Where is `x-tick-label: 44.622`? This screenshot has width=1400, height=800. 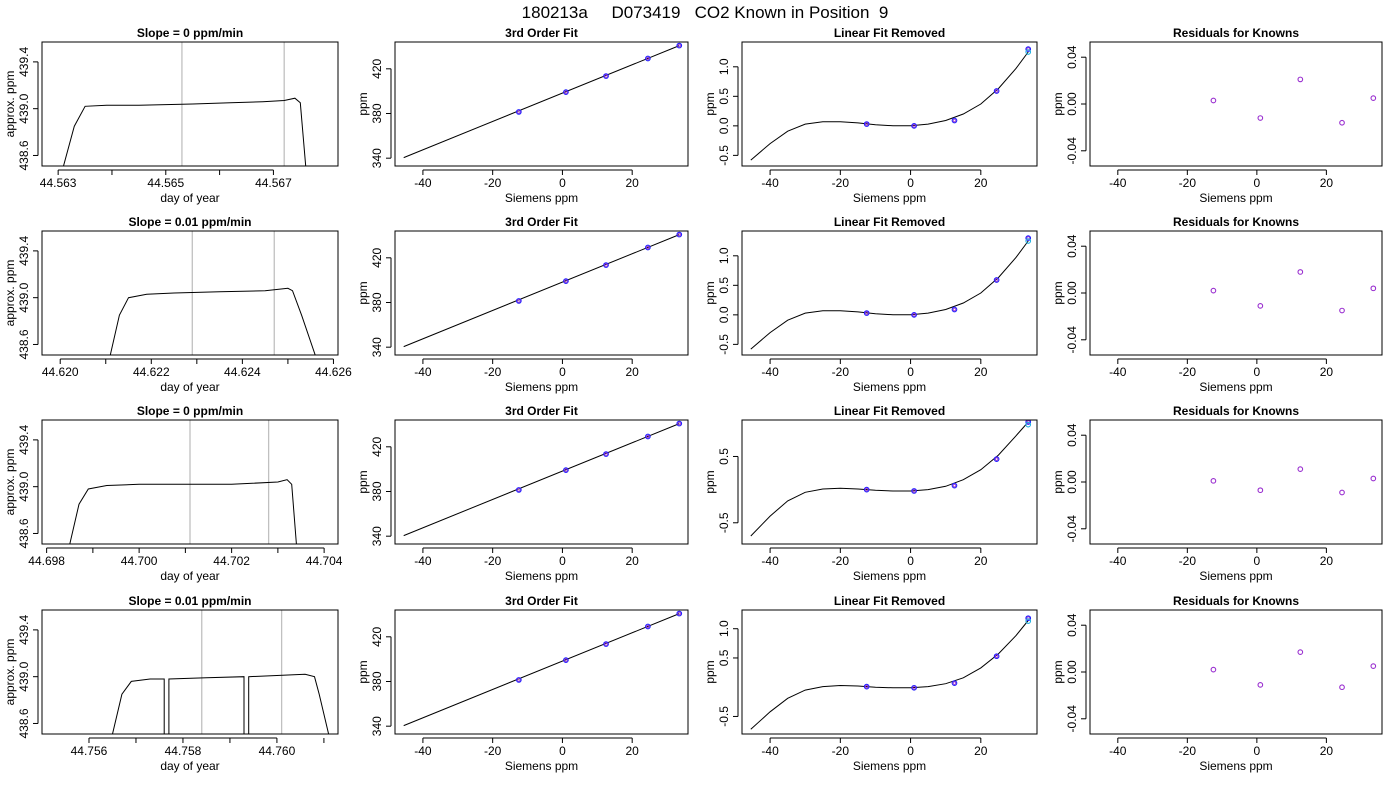 x-tick-label: 44.622 is located at coordinates (151, 372).